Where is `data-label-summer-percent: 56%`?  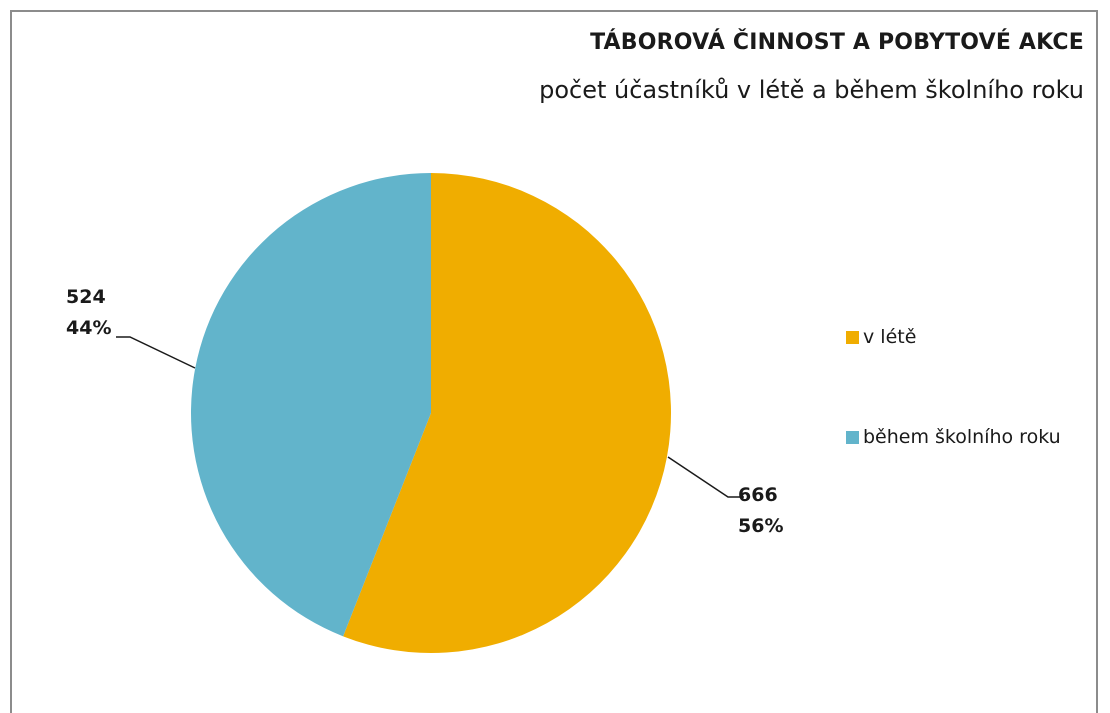 data-label-summer-percent: 56% is located at coordinates (761, 526).